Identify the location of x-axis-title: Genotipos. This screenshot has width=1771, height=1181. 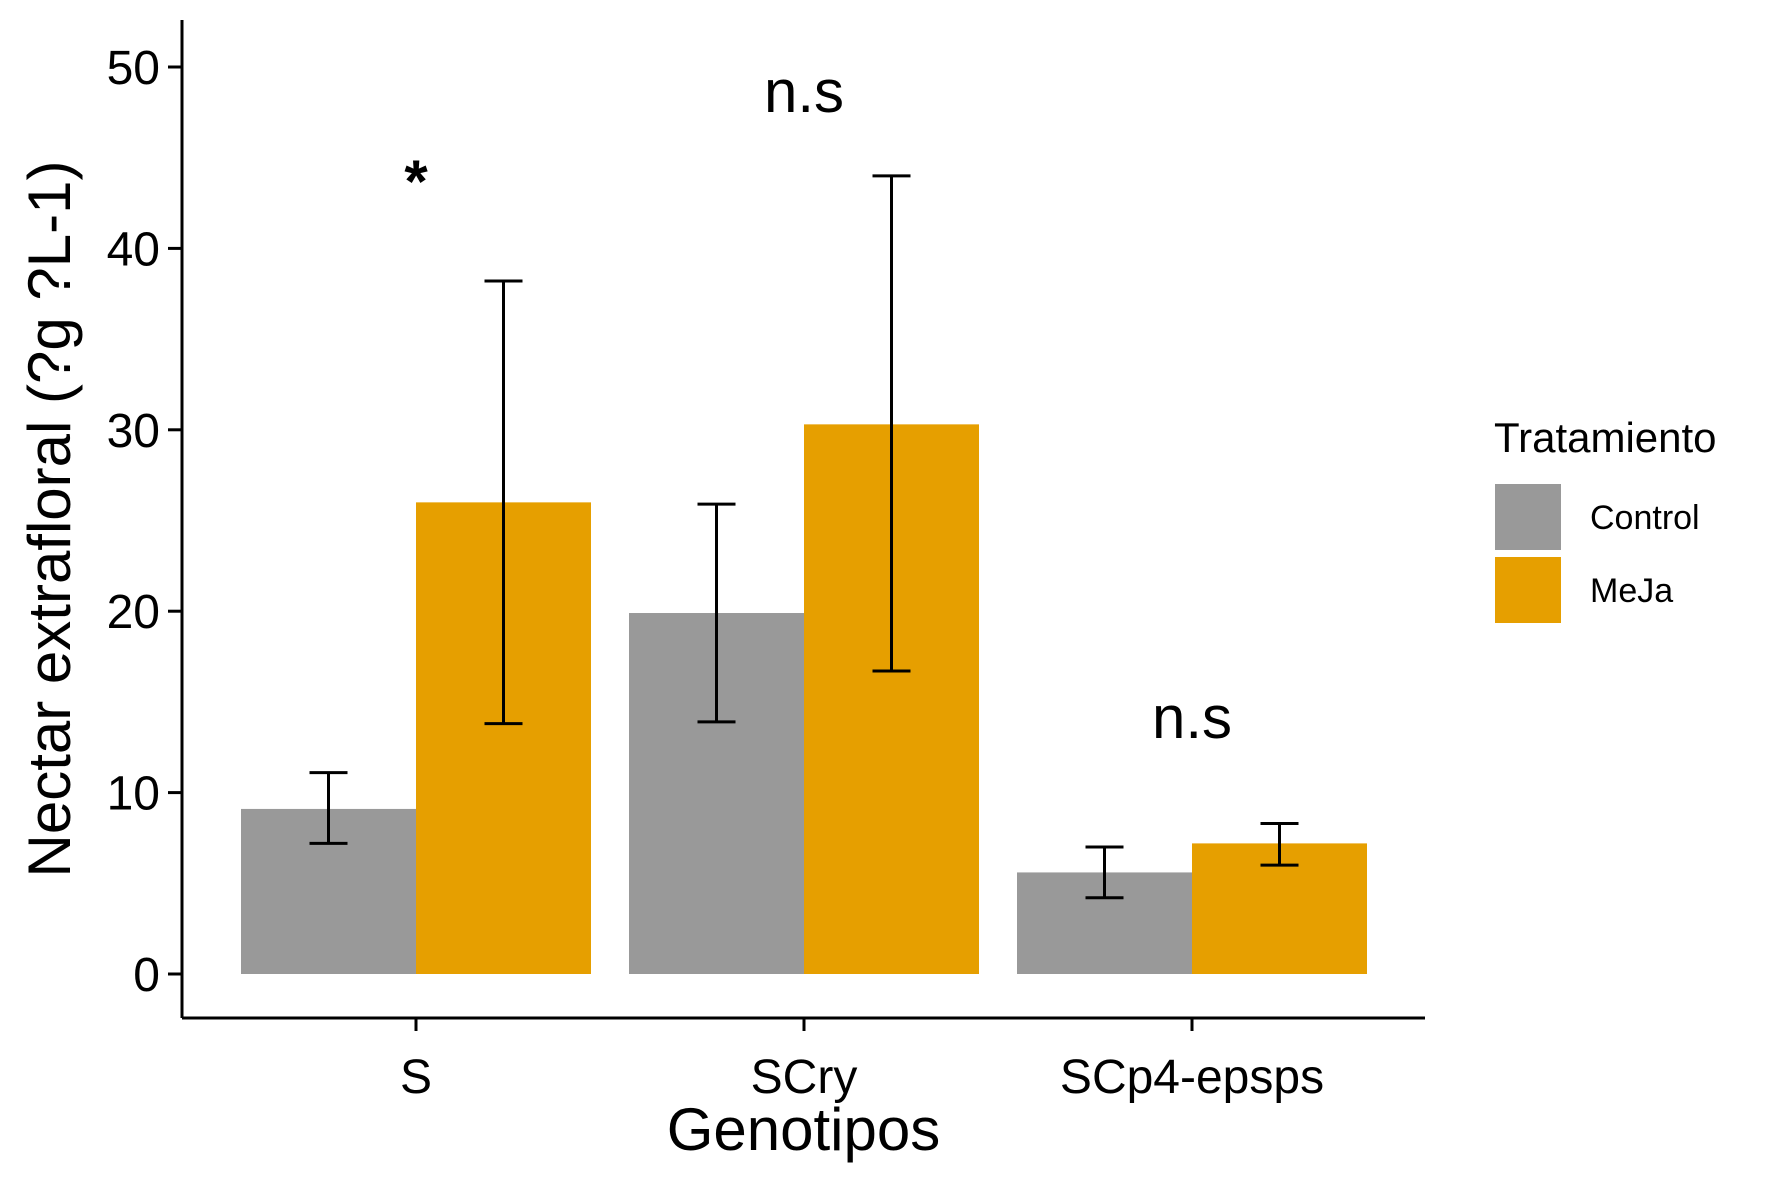
(804, 1129).